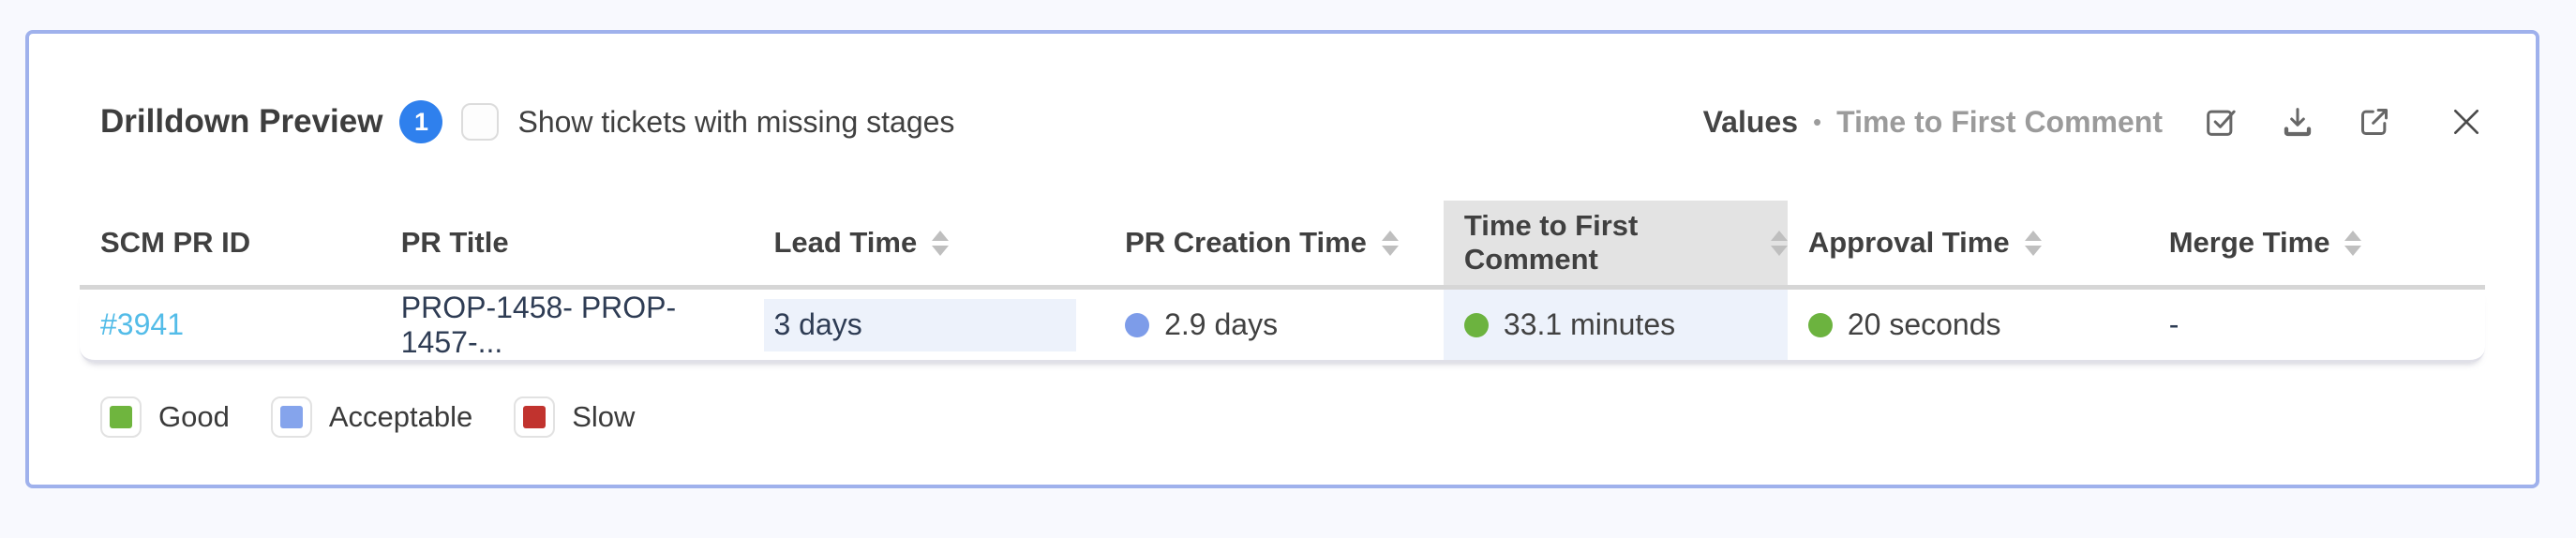 The width and height of the screenshot is (2576, 538). I want to click on legend-item-slow: Slow, so click(574, 417).